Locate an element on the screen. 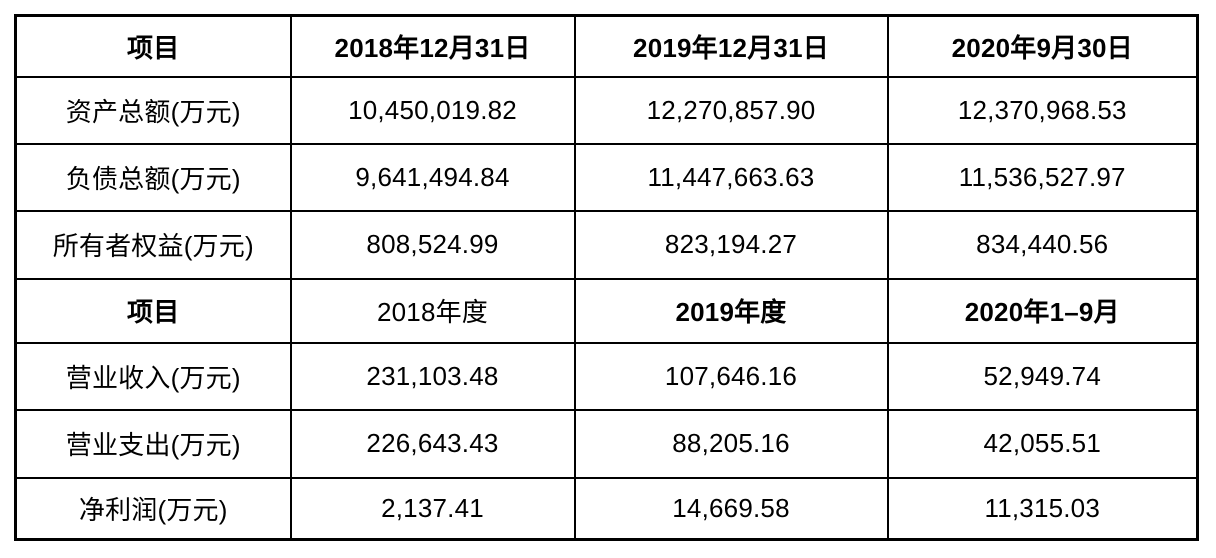 This screenshot has height=558, width=1216. cell-value: 9,641,494.84 is located at coordinates (432, 177).